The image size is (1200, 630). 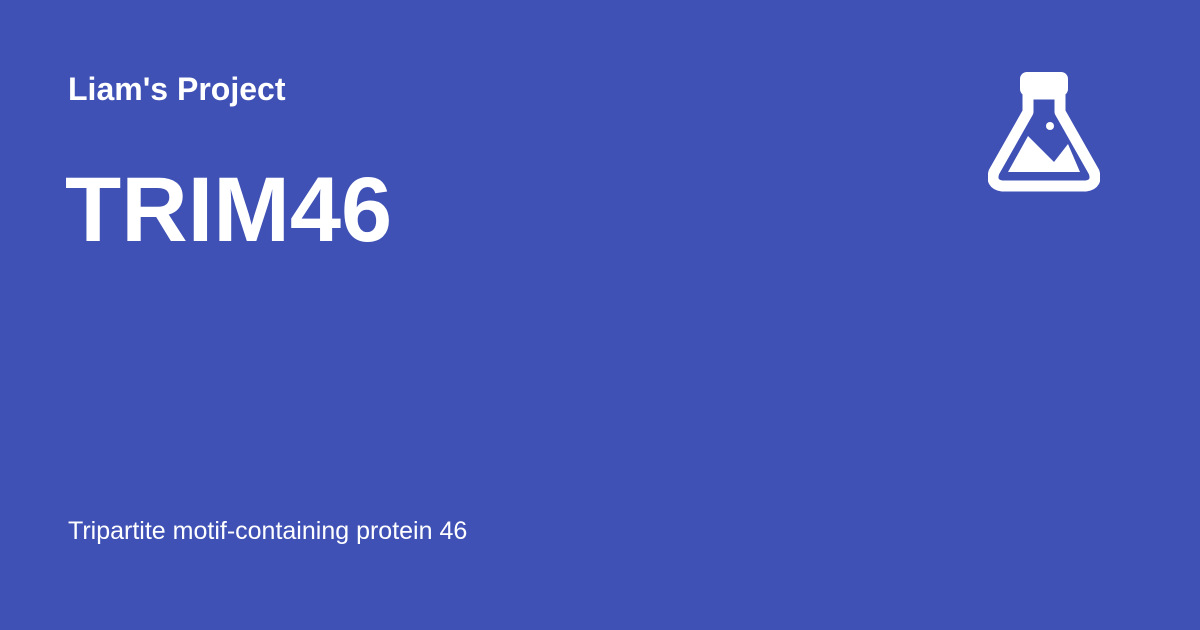 What do you see at coordinates (177, 89) in the screenshot?
I see `project-name: Liam's Project` at bounding box center [177, 89].